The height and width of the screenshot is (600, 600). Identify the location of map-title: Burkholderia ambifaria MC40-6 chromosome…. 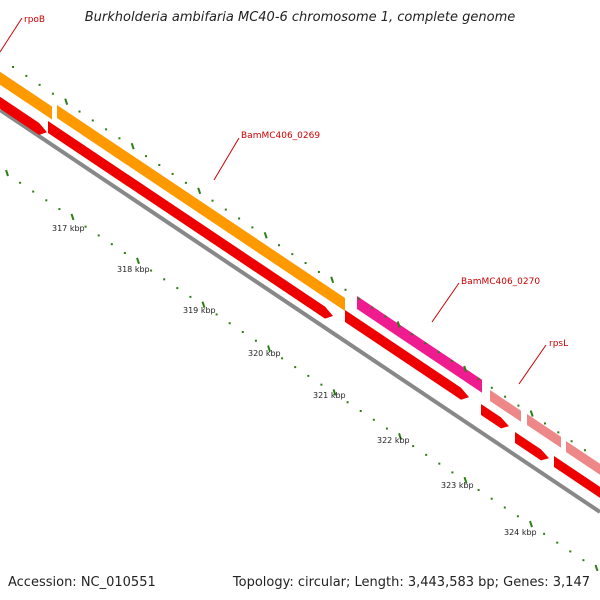
(300, 17).